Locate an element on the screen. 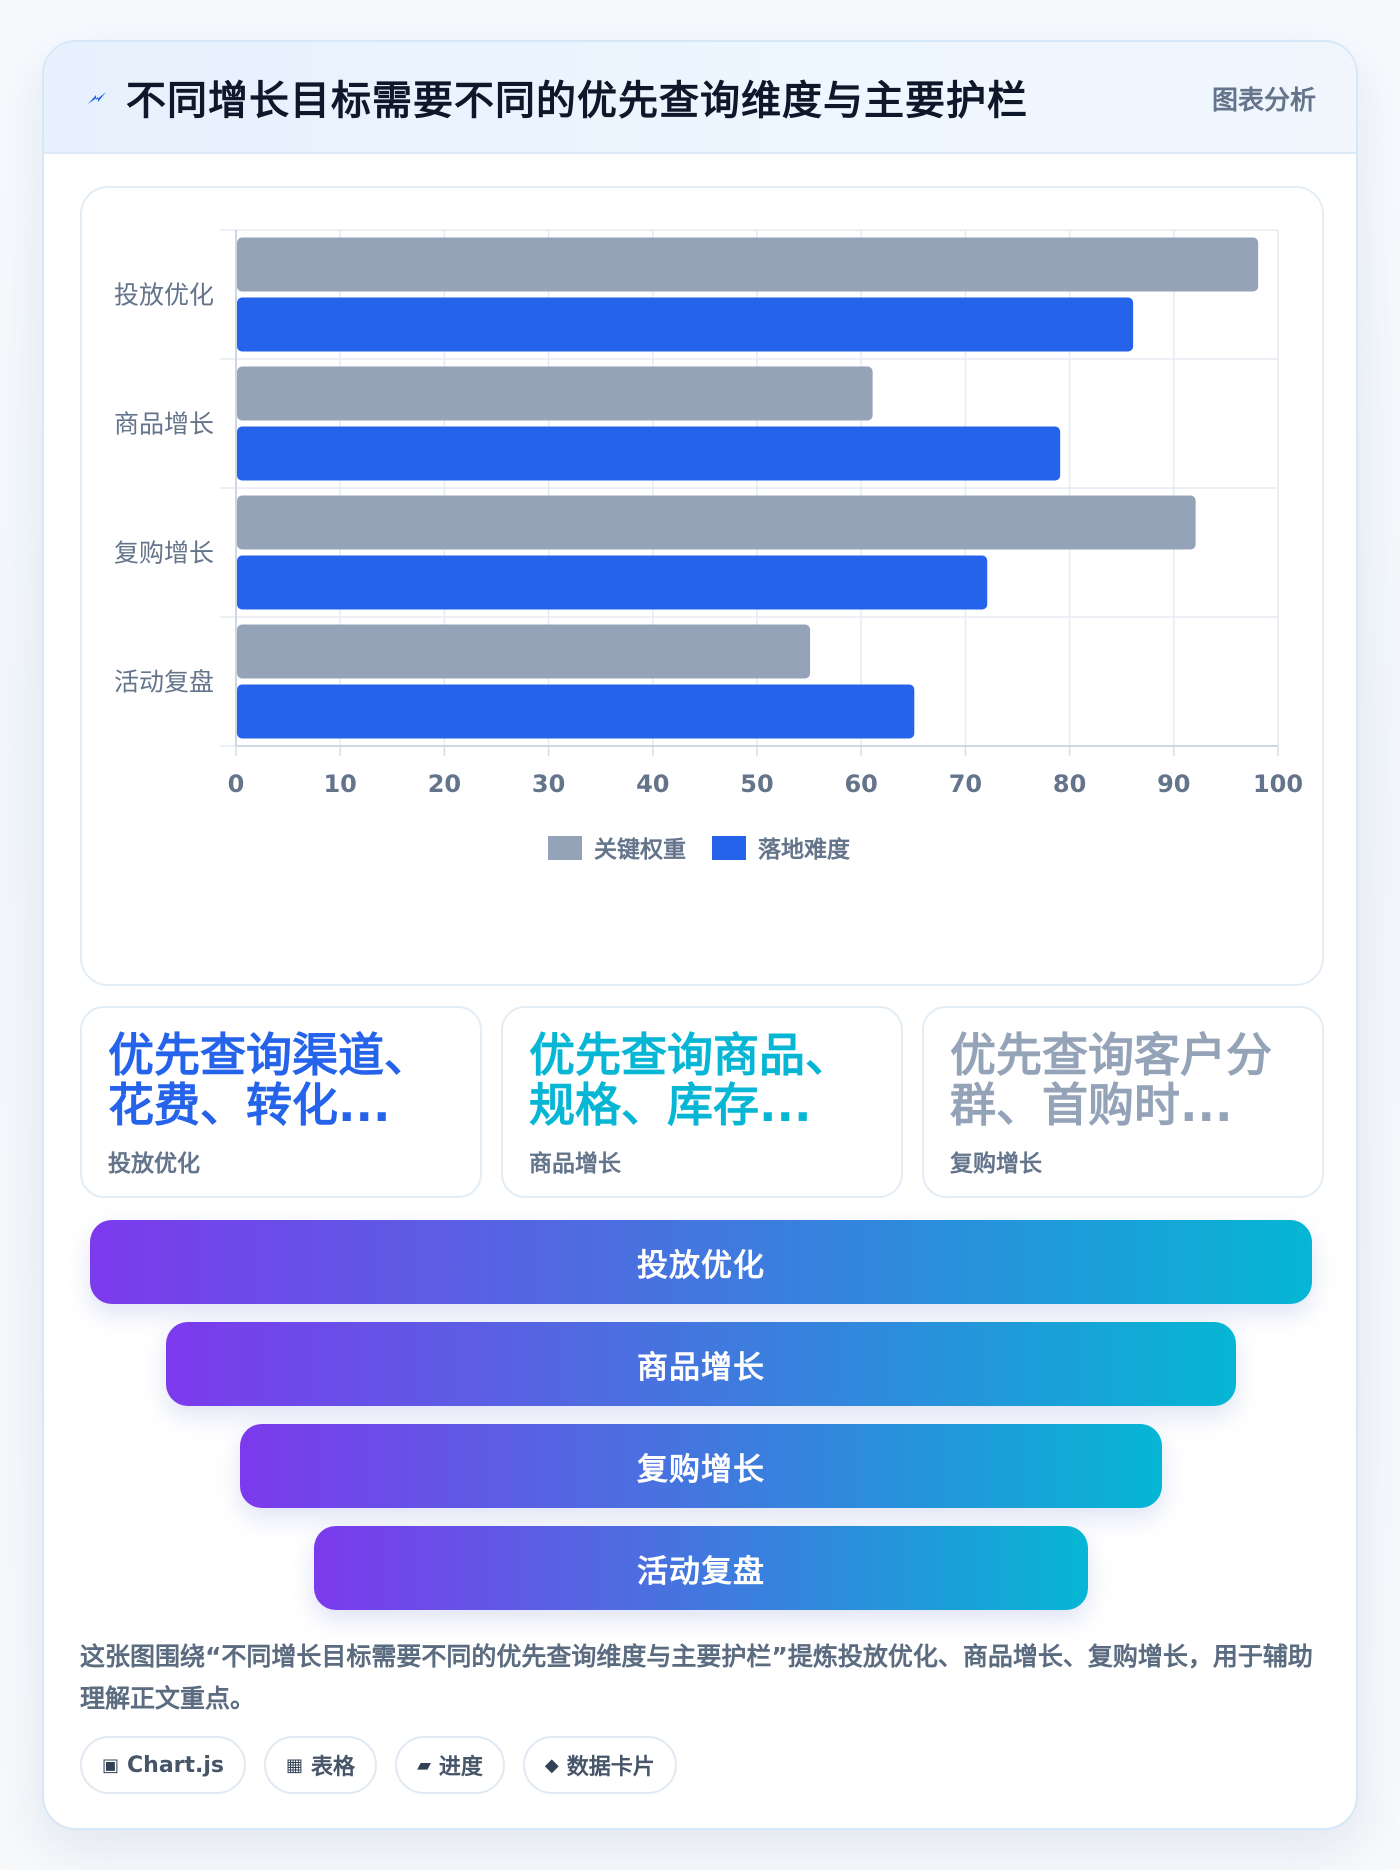 Image resolution: width=1400 pixels, height=1870 pixels. funnel-step-1: 投放优化 is located at coordinates (701, 1262).